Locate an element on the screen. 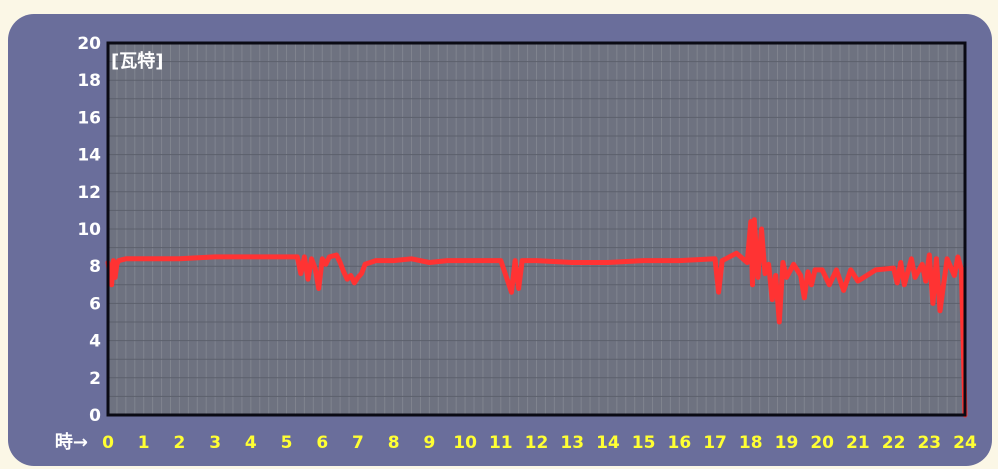  y-axis: 0 2 4 6 8 10 12 14 16 18 20 is located at coordinates (89, 230).